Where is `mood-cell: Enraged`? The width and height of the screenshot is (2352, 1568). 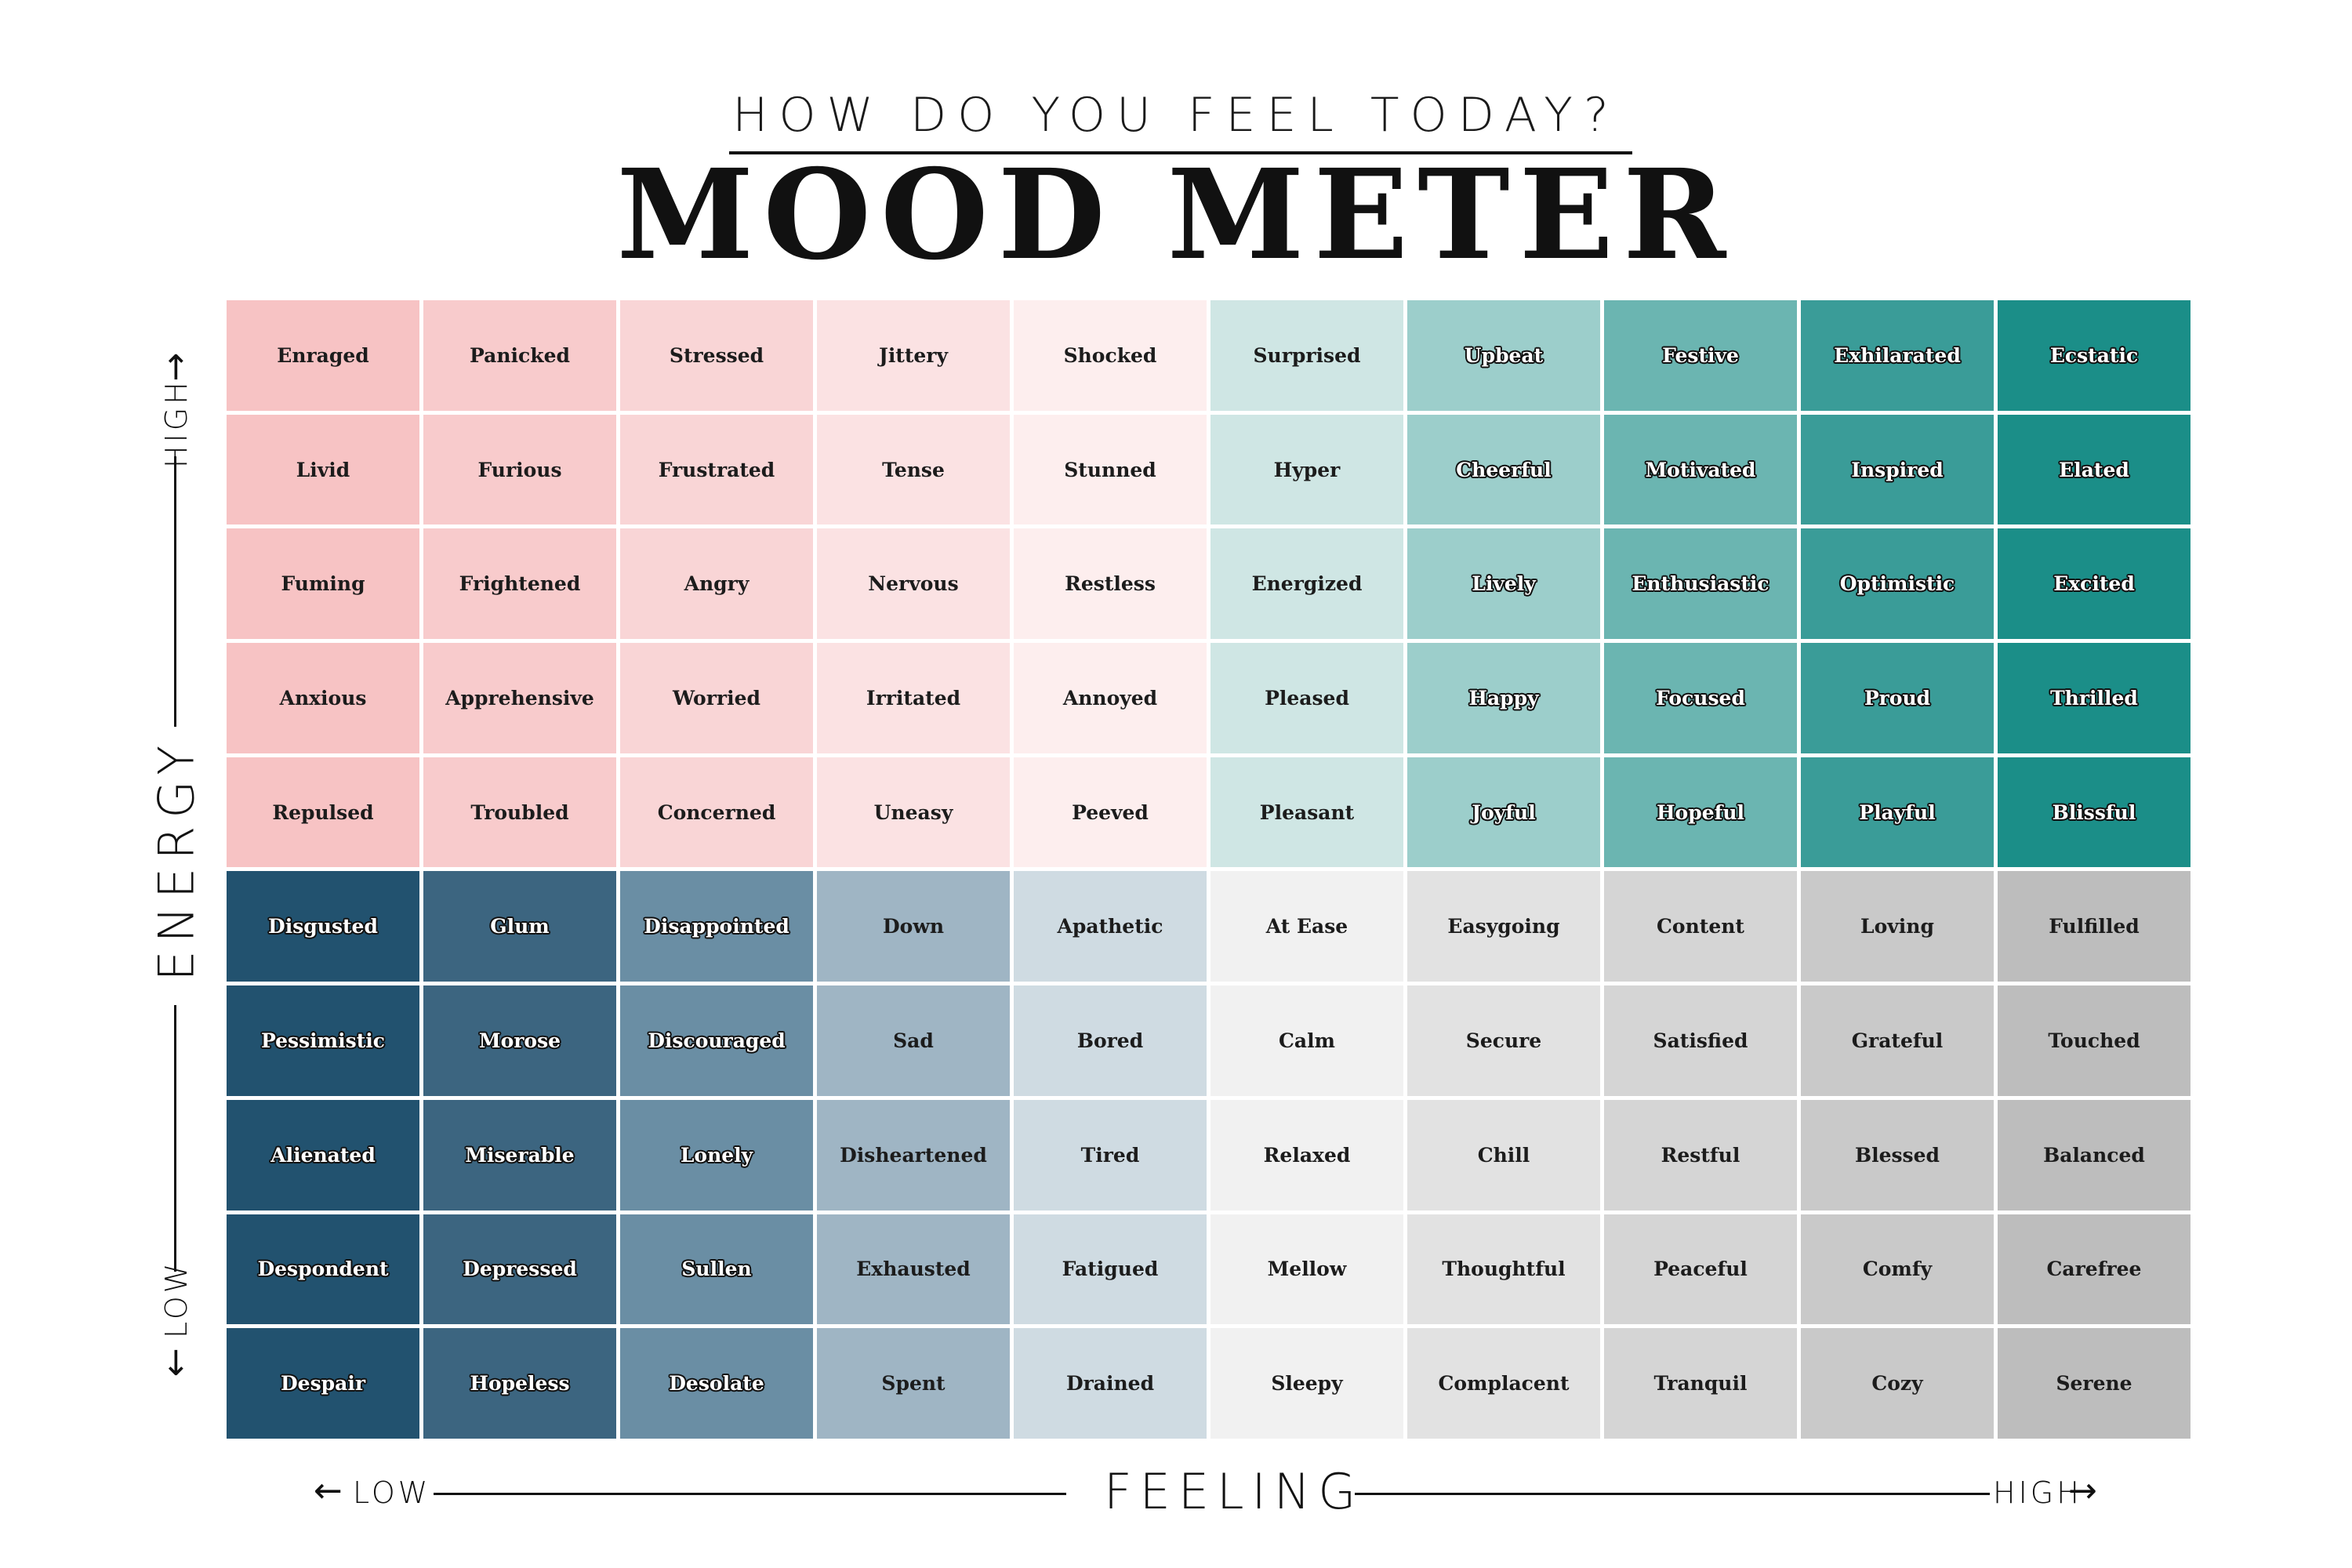
mood-cell: Enraged is located at coordinates (323, 355).